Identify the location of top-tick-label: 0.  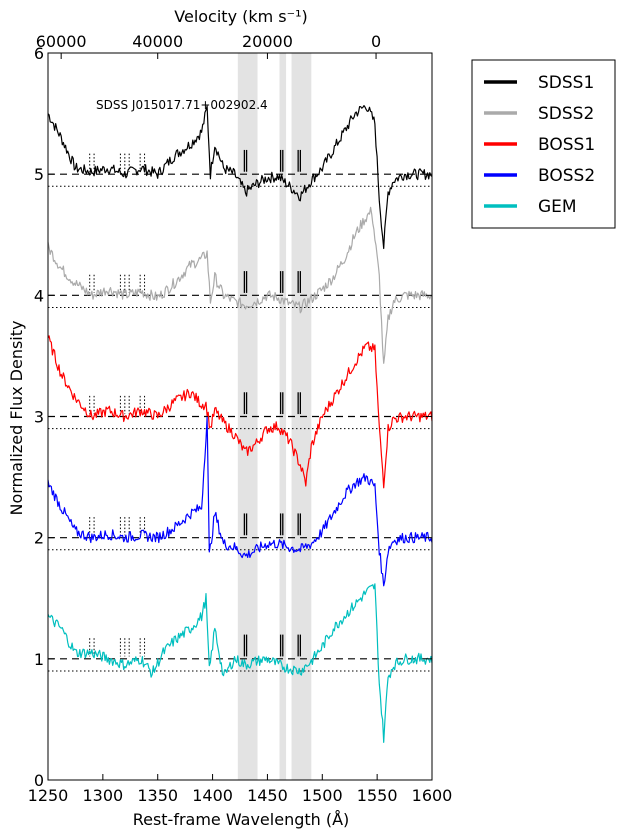
(376, 41).